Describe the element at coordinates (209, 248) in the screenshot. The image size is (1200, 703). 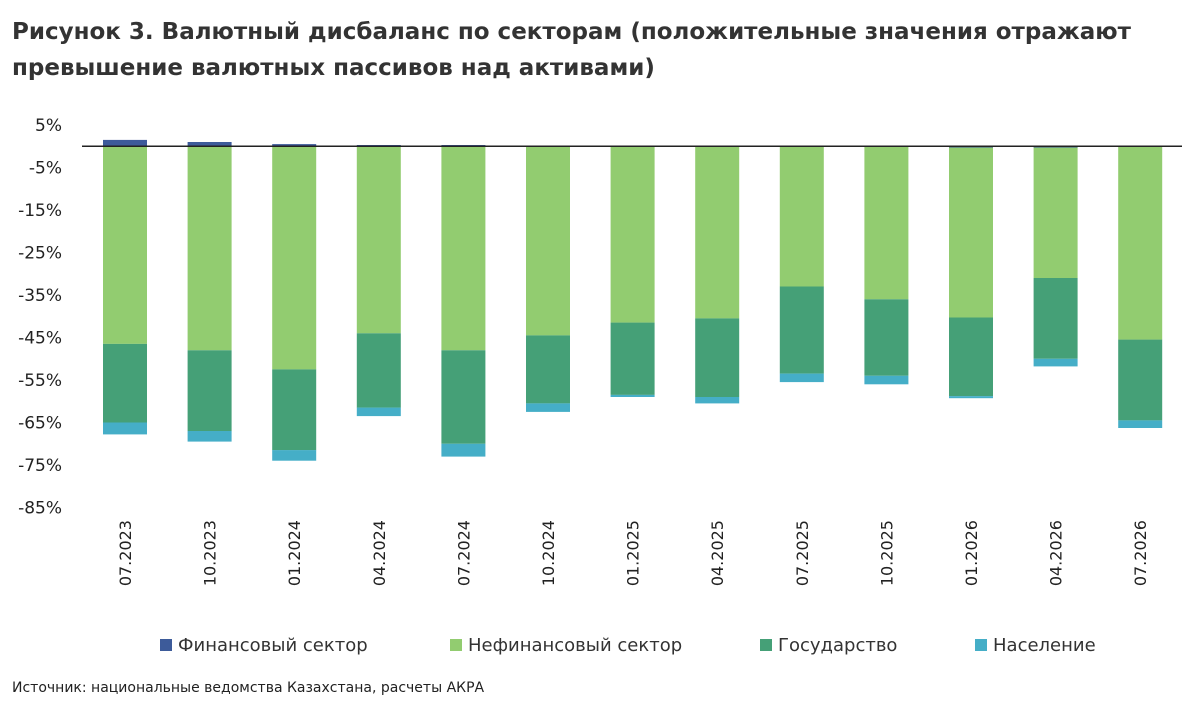
I see `bar-segment-nonfinancial-10.2023` at that location.